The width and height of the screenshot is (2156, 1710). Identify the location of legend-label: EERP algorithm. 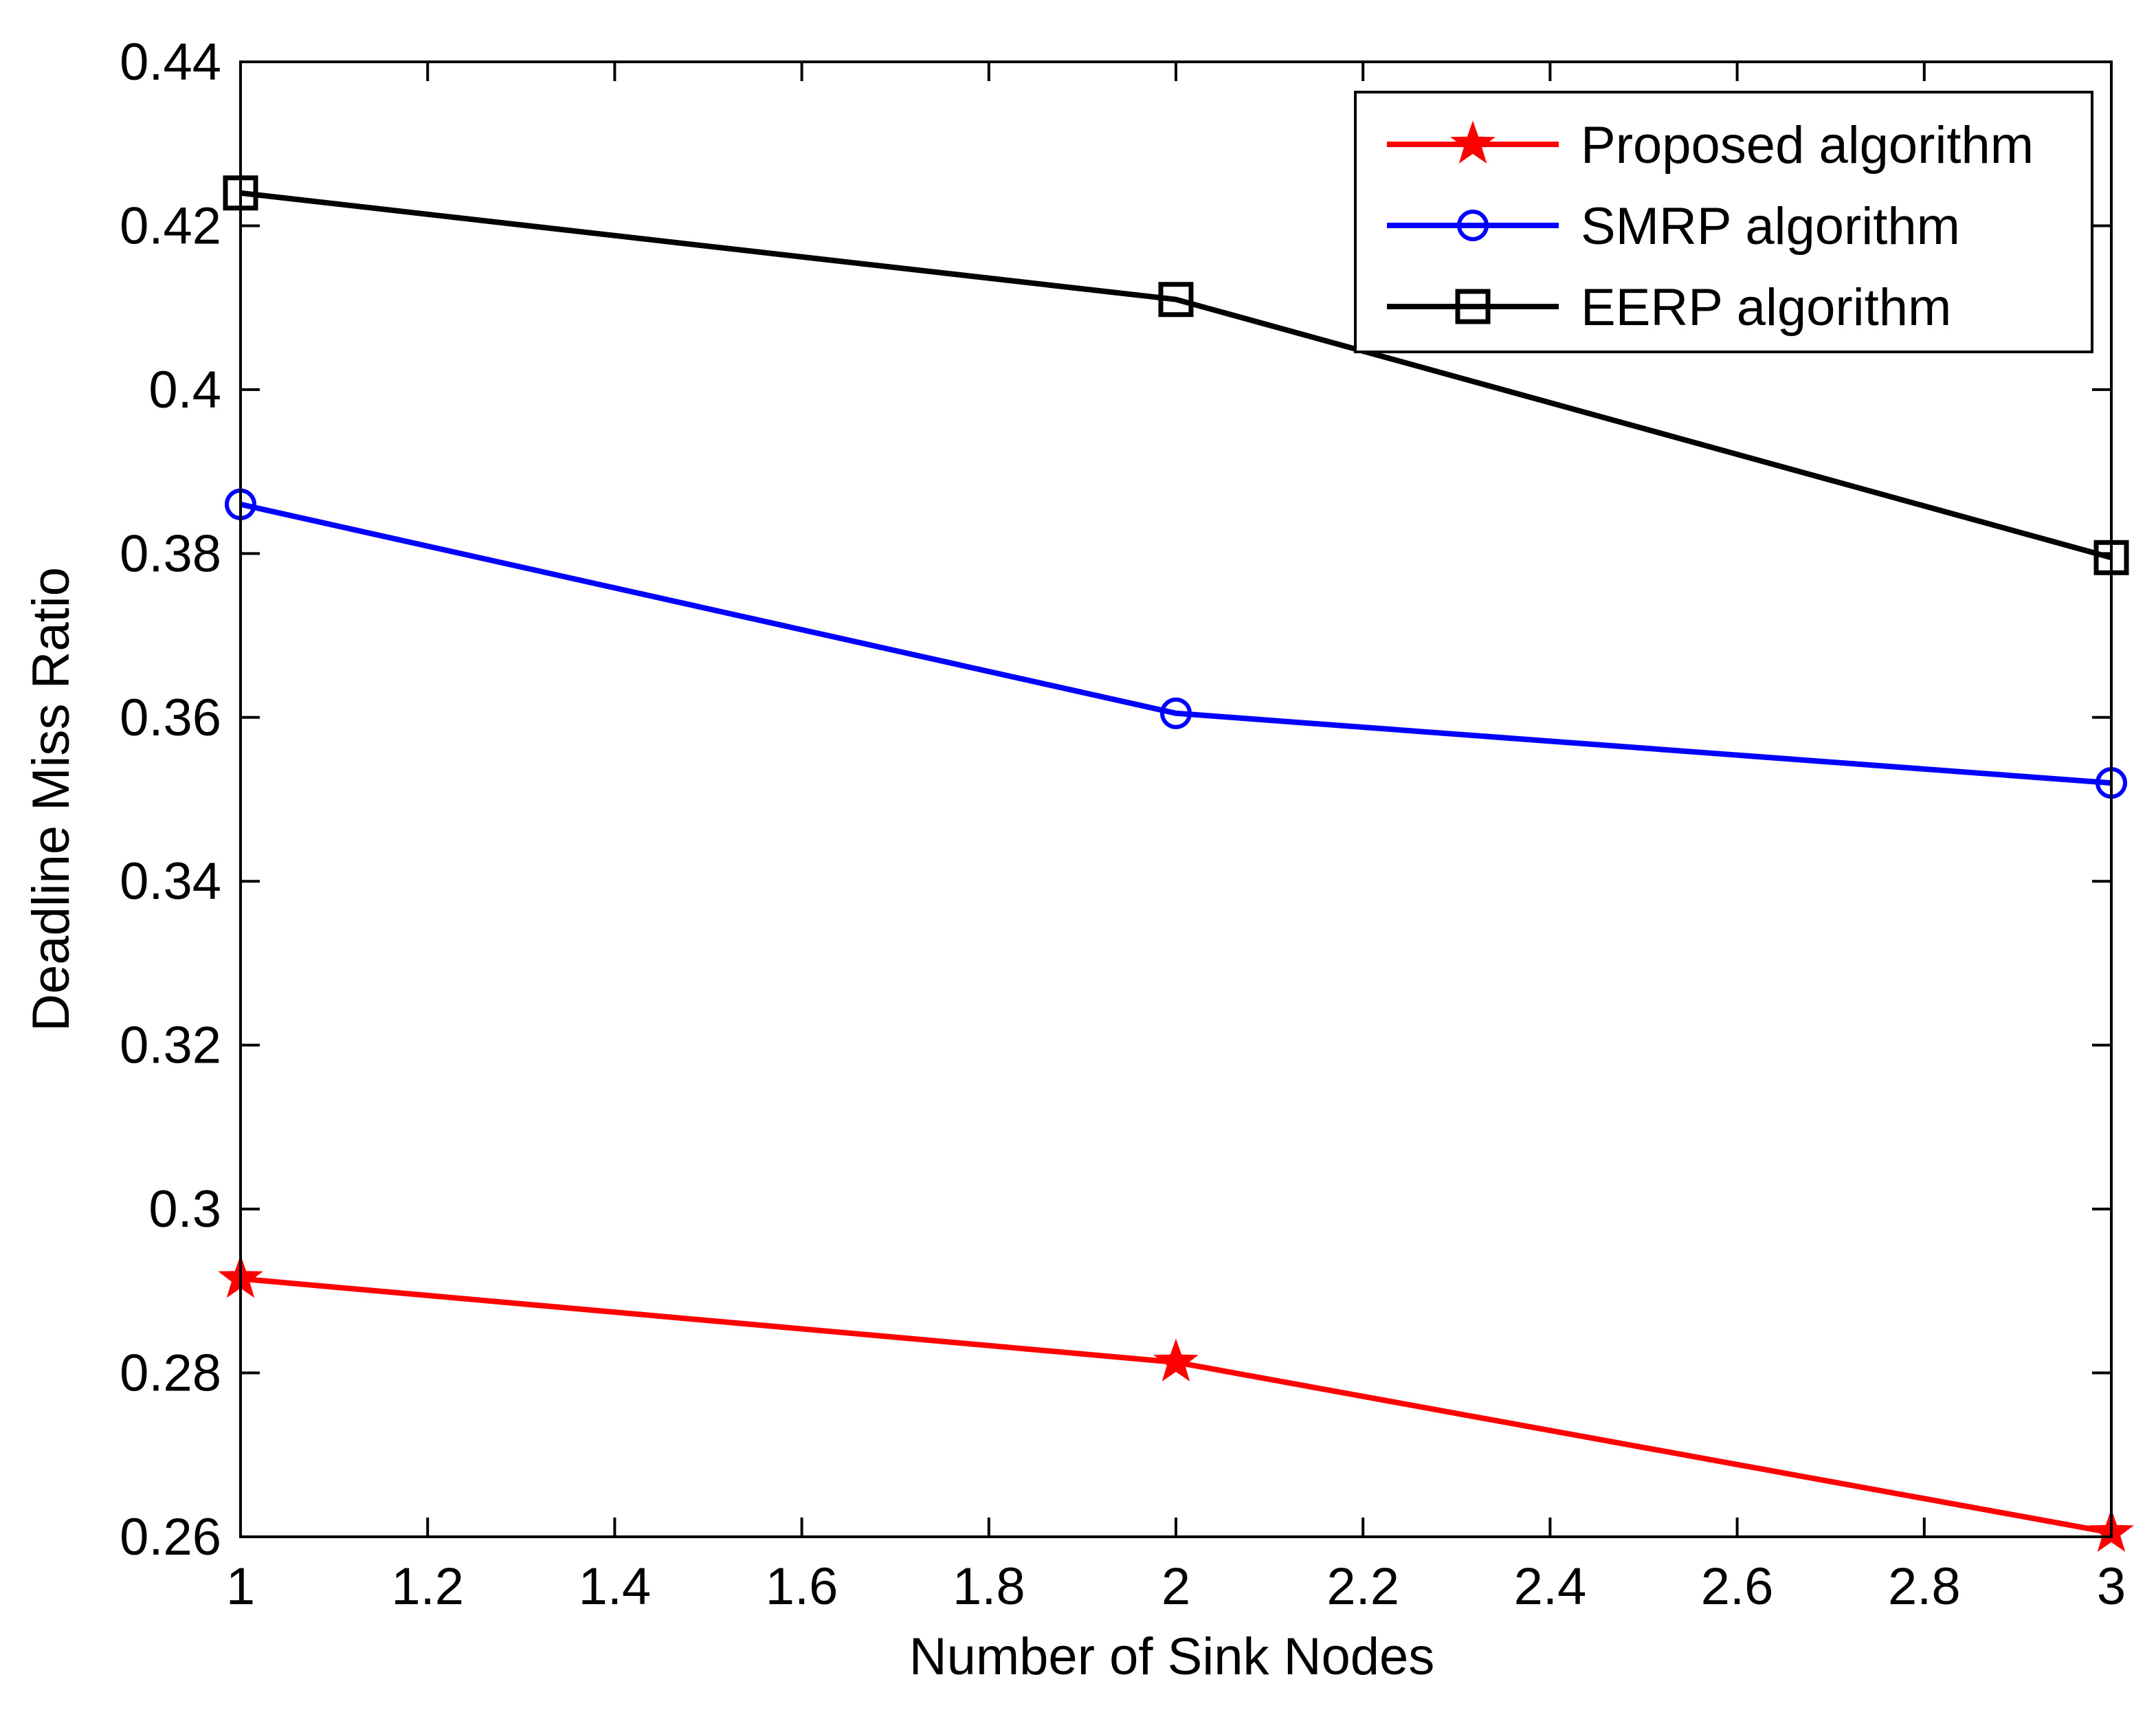
(1766, 307).